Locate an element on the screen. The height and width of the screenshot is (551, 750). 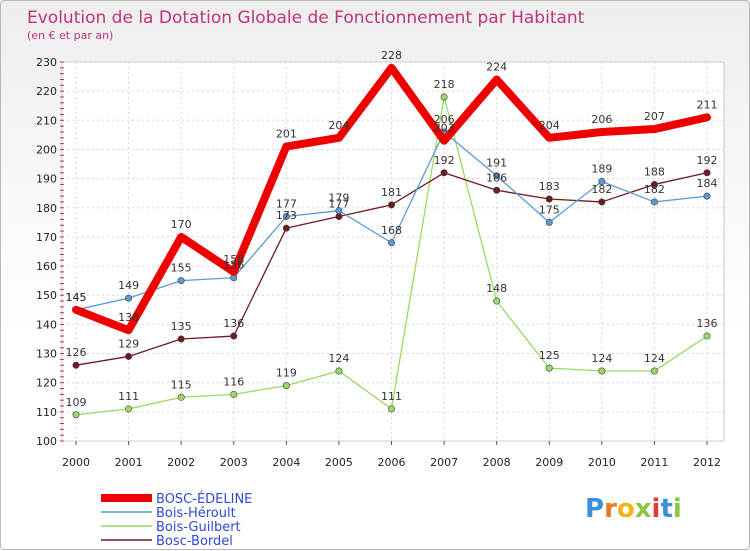
data-label: 125 is located at coordinates (549, 355).